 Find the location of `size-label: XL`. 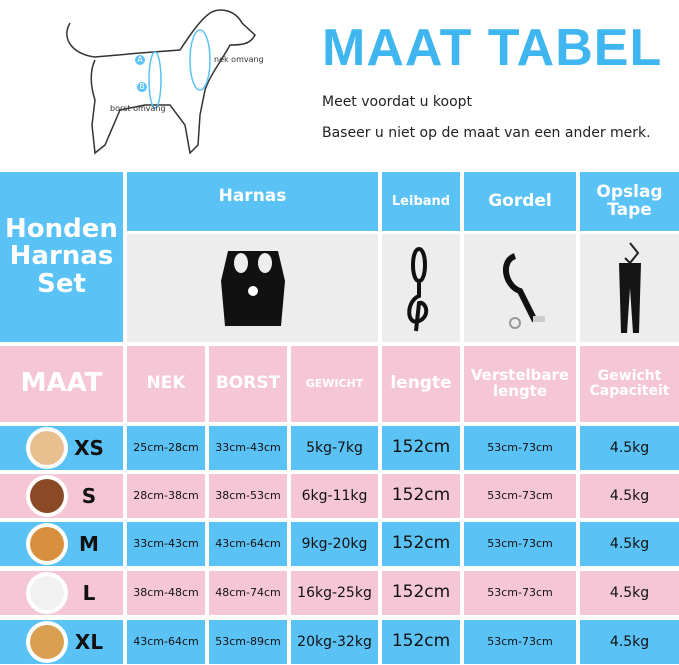

size-label: XL is located at coordinates (89, 641).